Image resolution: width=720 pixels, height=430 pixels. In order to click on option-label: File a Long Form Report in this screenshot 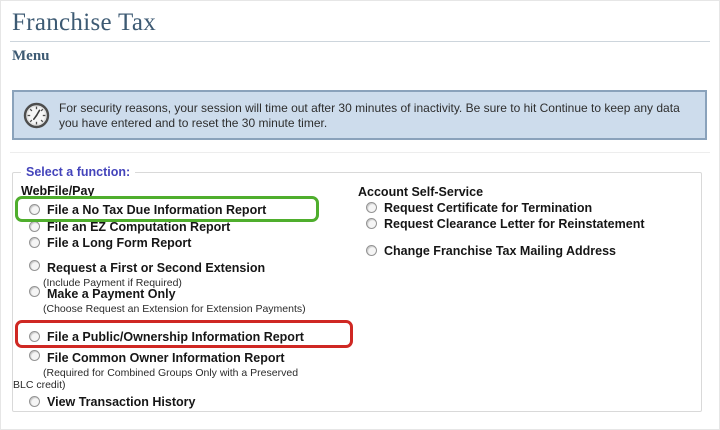, I will do `click(119, 243)`.